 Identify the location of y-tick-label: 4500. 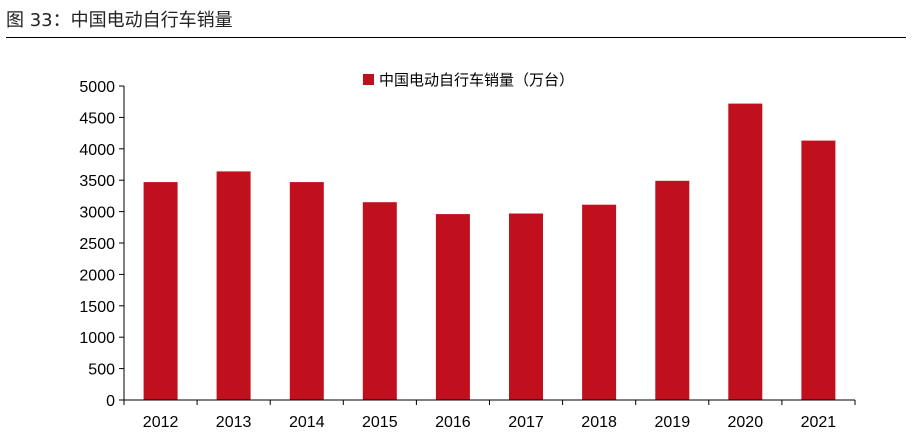
(97, 118).